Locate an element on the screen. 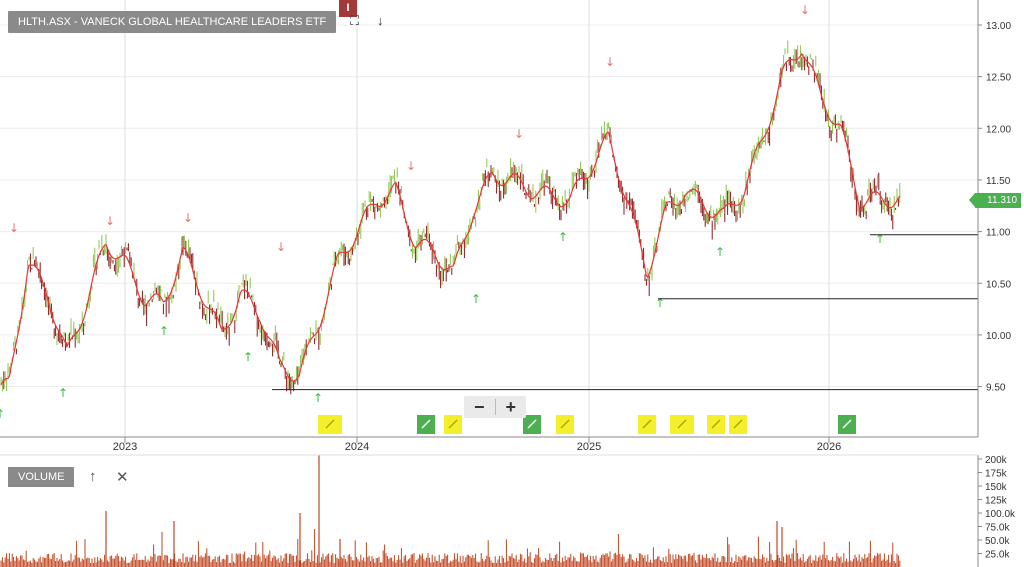 This screenshot has height=567, width=1024. indicator-badge: I is located at coordinates (348, 8).